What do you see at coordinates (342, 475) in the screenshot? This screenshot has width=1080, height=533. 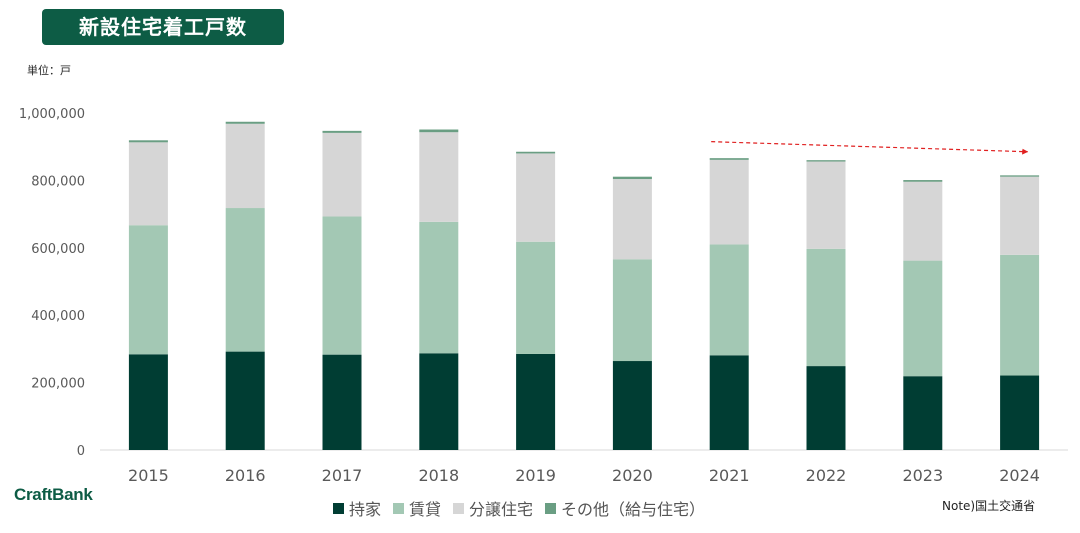 I see `x-tick-label: 2017` at bounding box center [342, 475].